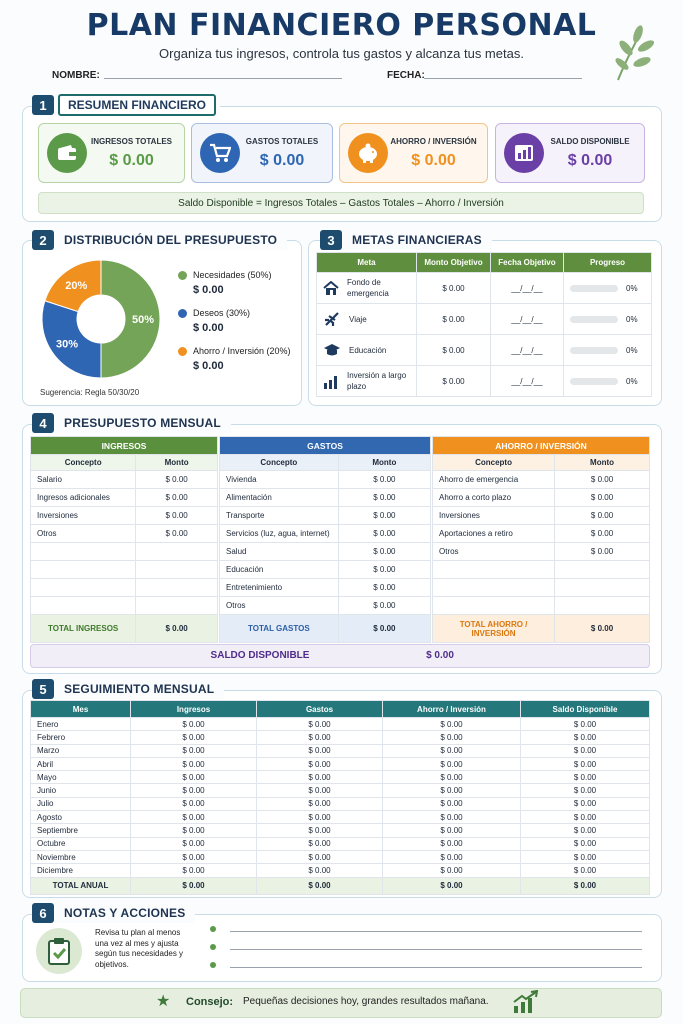 The height and width of the screenshot is (1024, 683). Describe the element at coordinates (493, 533) in the screenshot. I see `budget-concept: Aportaciones a retiro` at that location.